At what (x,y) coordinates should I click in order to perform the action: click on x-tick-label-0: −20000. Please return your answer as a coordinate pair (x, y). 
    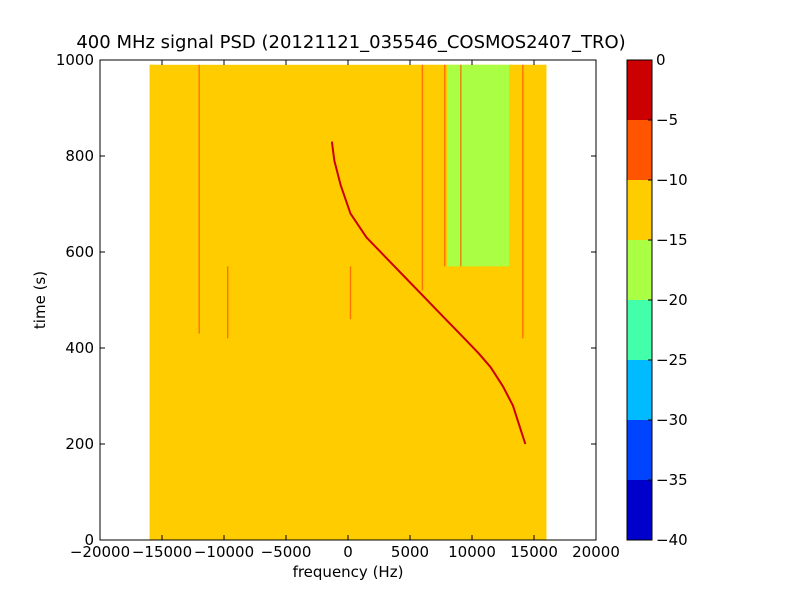
    Looking at the image, I should click on (100, 552).